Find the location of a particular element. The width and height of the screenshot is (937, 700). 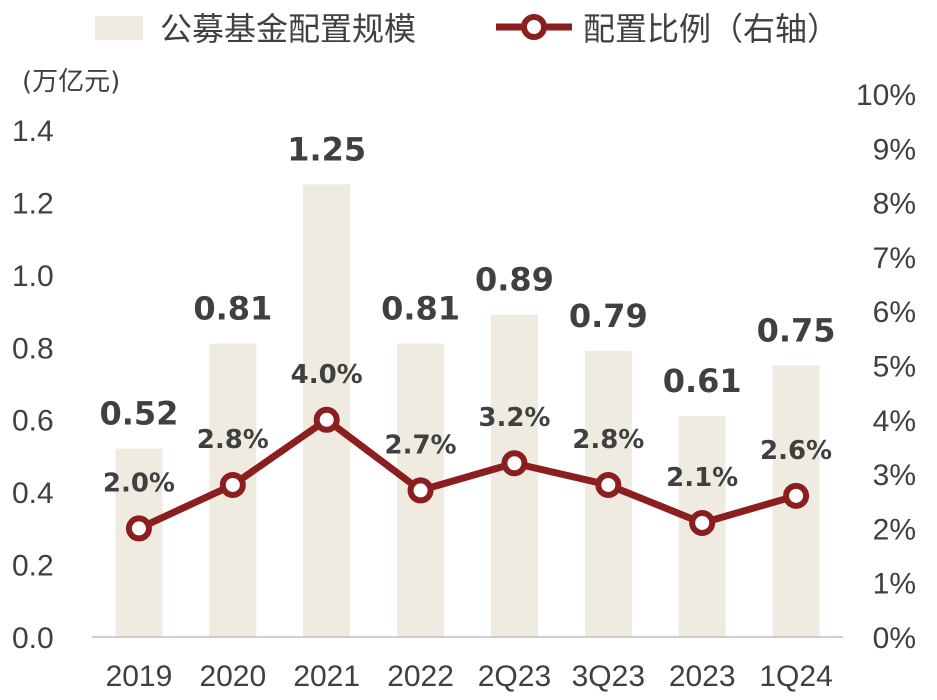

bar-value-label: 0.89 is located at coordinates (514, 280).